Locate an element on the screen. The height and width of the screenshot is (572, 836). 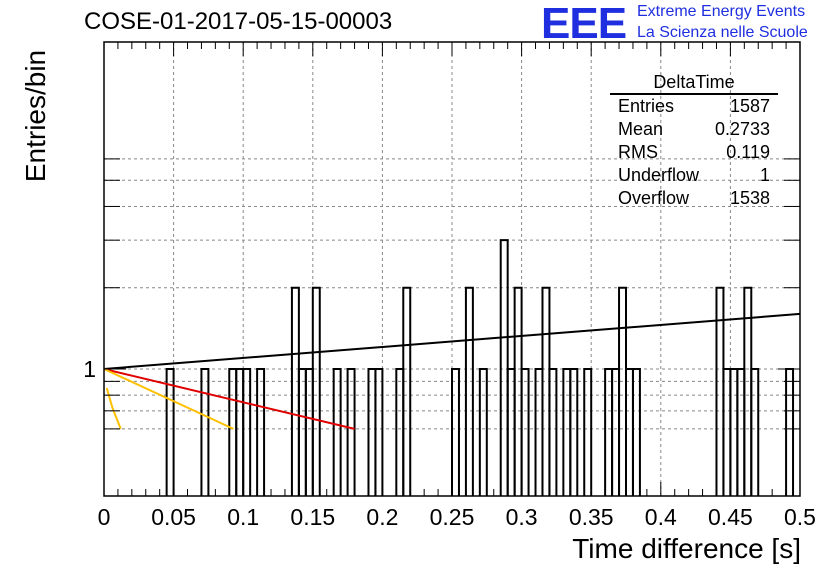
logo-line-2: La Scienza nelle Scuole is located at coordinates (722, 32).